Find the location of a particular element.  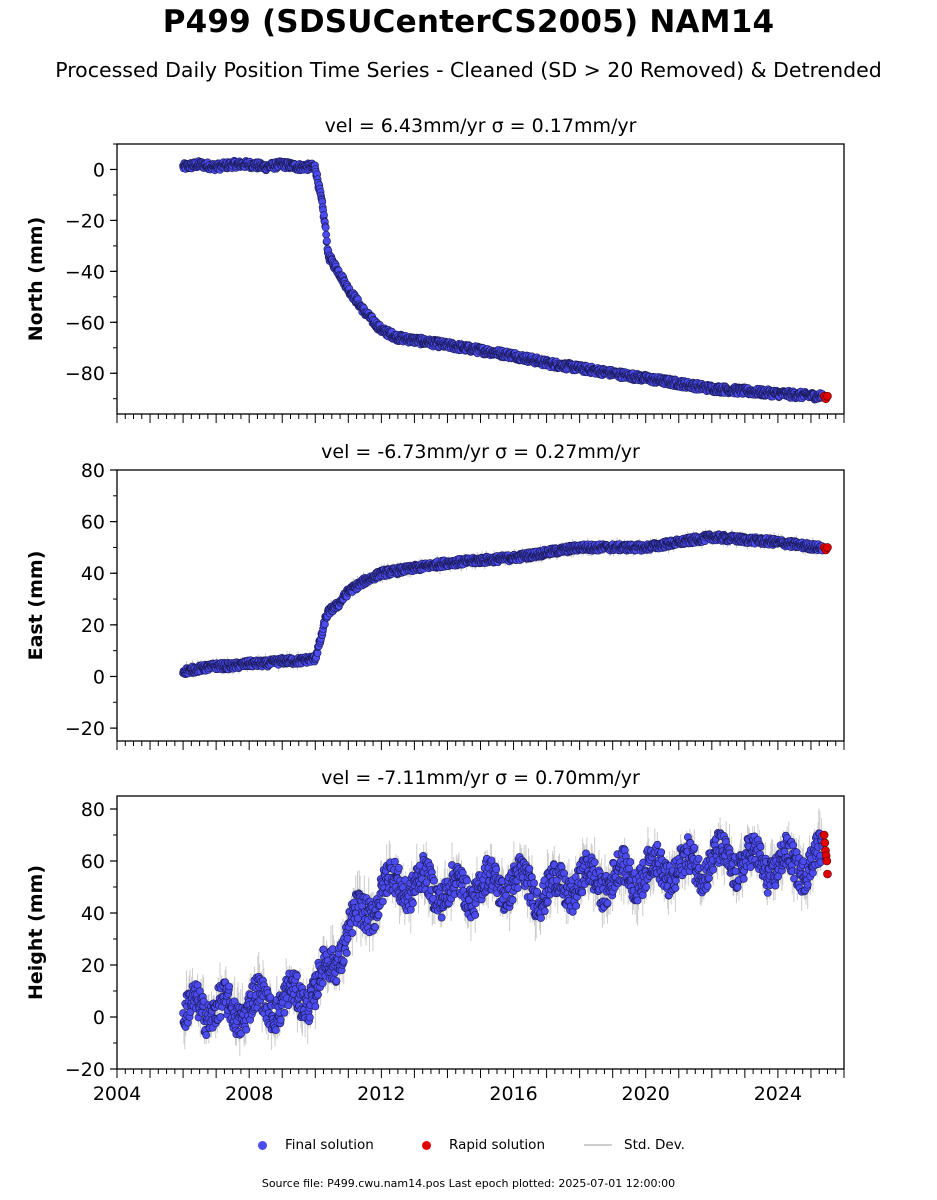

panel-title-0: vel = 6.43mm/yr σ = 0.17mm/yr is located at coordinates (481, 126).